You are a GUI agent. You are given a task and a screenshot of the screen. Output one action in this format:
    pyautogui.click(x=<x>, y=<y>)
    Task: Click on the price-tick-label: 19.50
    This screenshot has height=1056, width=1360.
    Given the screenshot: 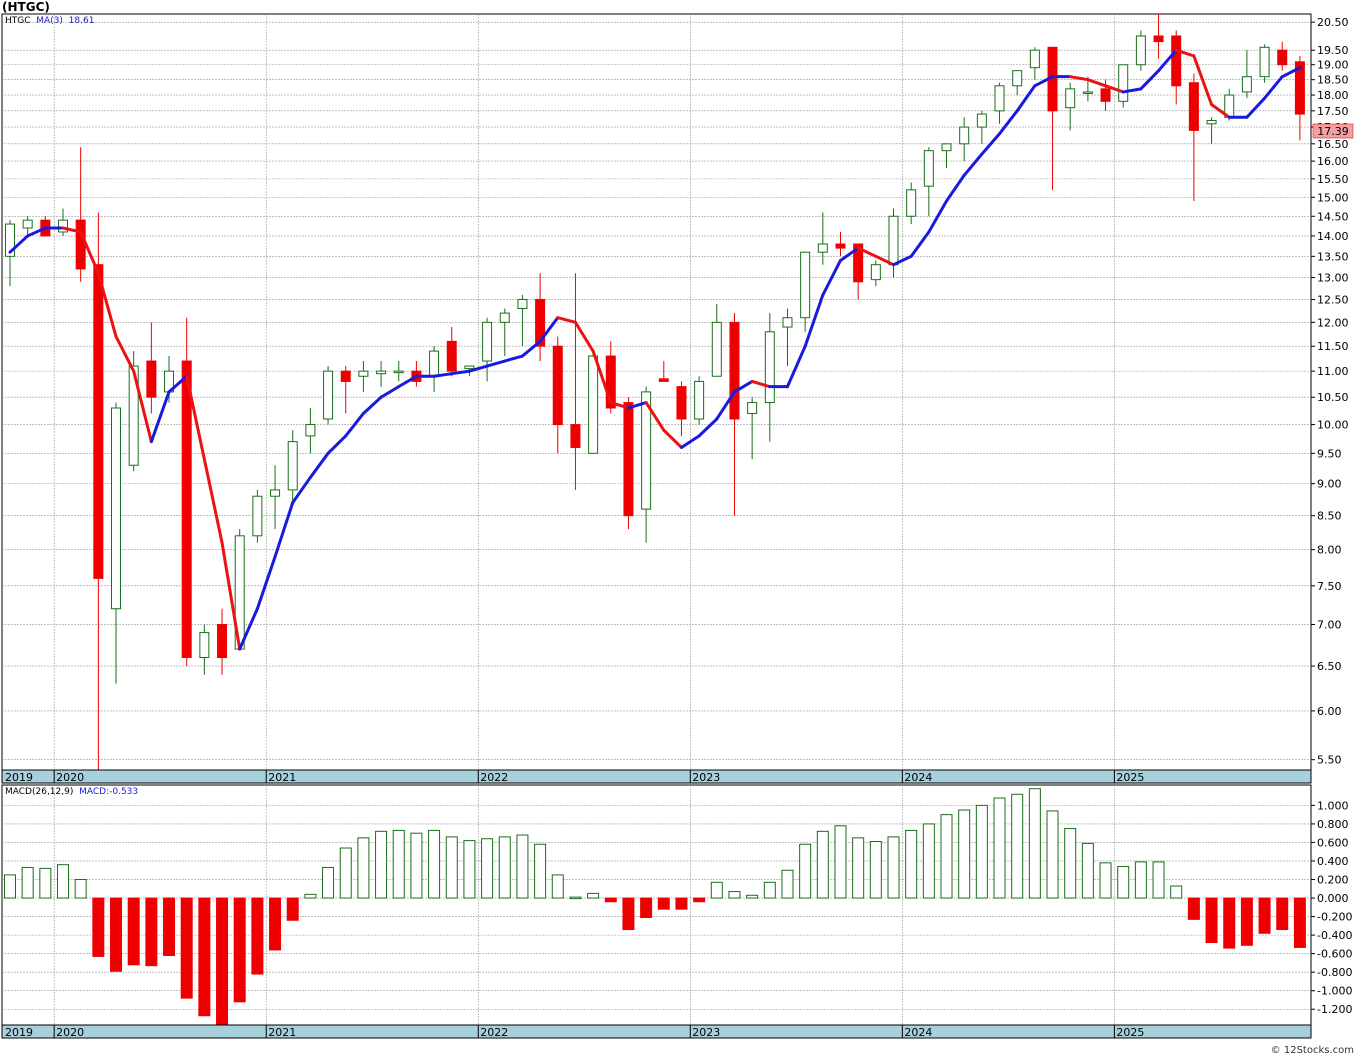 What is the action you would take?
    pyautogui.click(x=1333, y=50)
    